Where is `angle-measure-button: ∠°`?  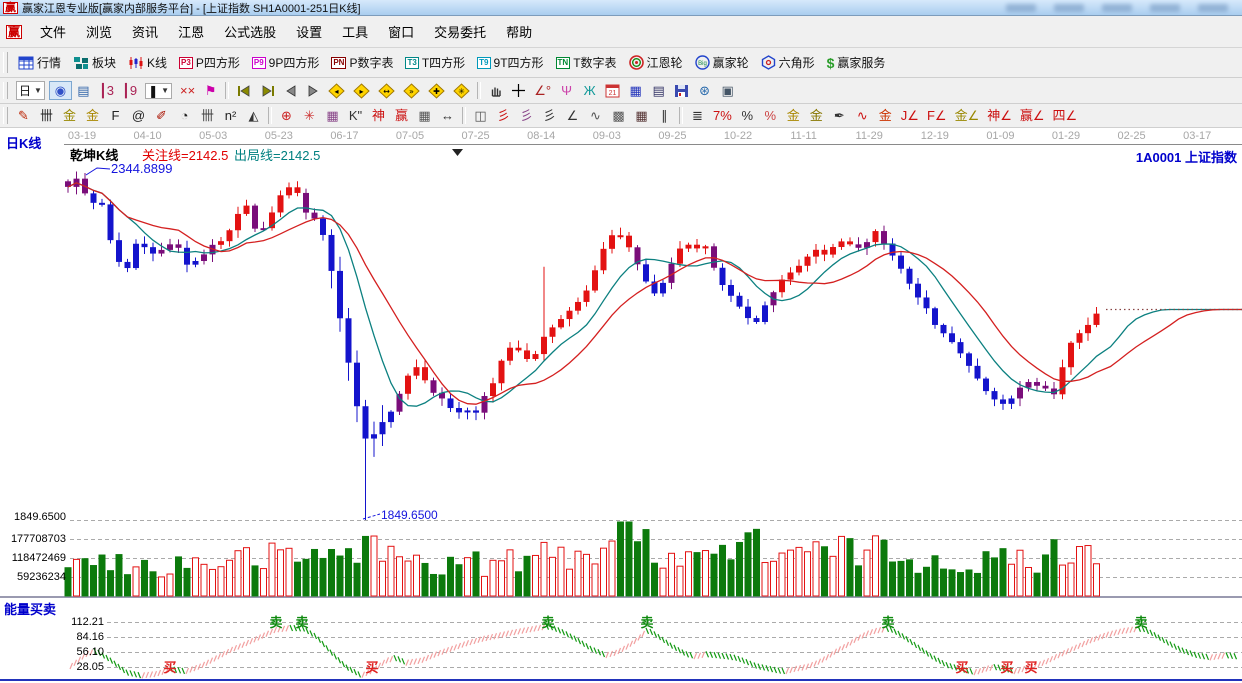
angle-measure-button: ∠° is located at coordinates (542, 90).